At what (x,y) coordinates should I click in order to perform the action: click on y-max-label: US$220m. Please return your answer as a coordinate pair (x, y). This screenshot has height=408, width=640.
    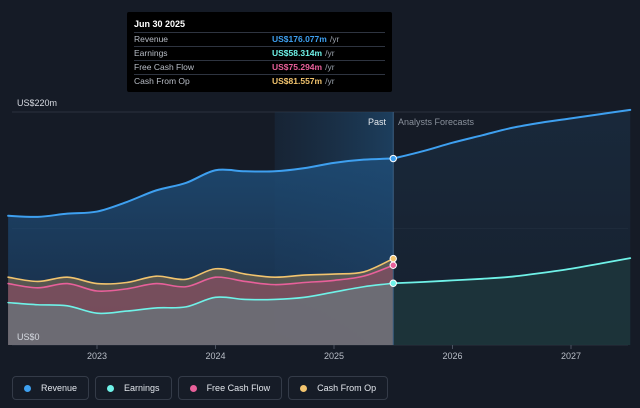
    Looking at the image, I should click on (37, 103).